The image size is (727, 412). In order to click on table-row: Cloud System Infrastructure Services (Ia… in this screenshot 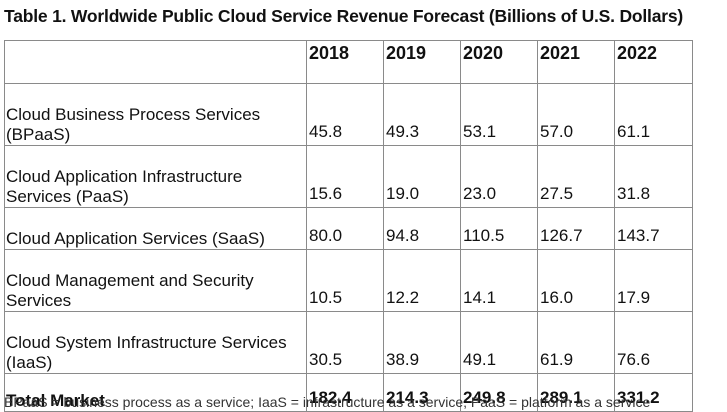, I will do `click(348, 342)`.